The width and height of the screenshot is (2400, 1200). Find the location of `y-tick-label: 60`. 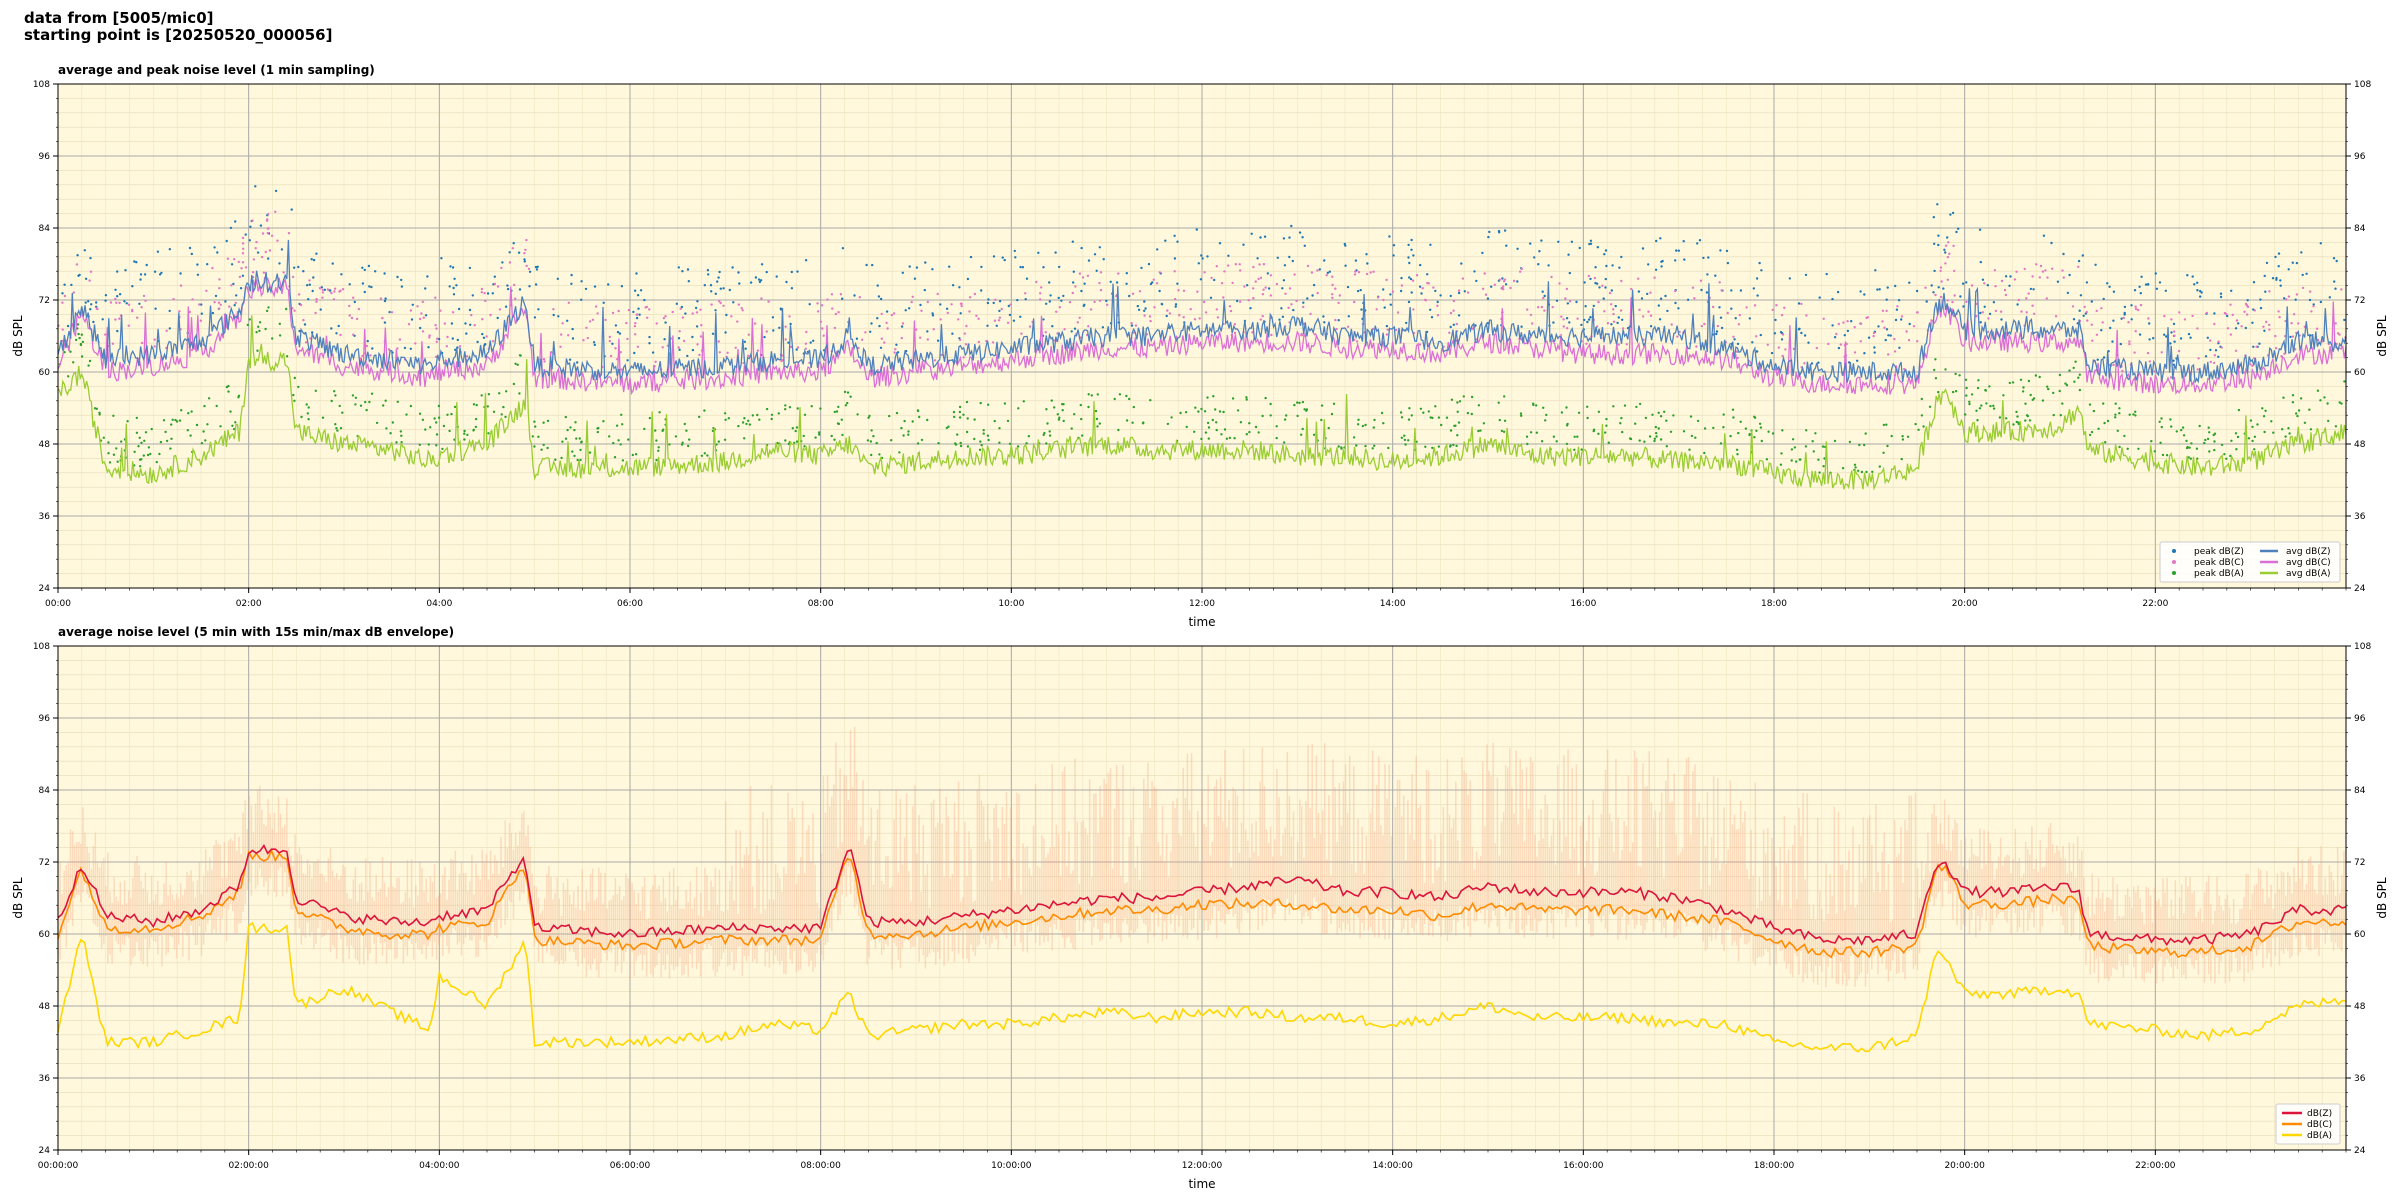

y-tick-label: 60 is located at coordinates (2360, 935).